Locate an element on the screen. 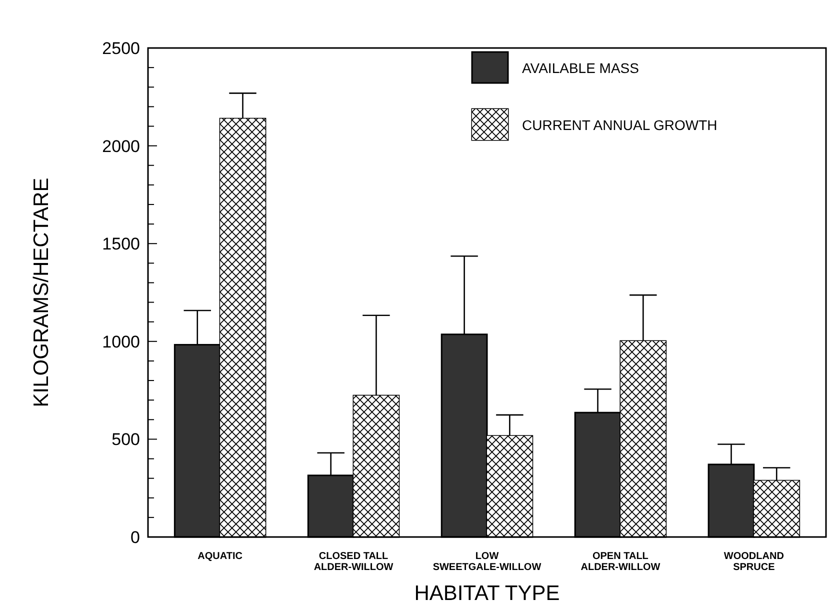 Image resolution: width=835 pixels, height=611 pixels. y-tick-label: 2000 is located at coordinates (121, 146).